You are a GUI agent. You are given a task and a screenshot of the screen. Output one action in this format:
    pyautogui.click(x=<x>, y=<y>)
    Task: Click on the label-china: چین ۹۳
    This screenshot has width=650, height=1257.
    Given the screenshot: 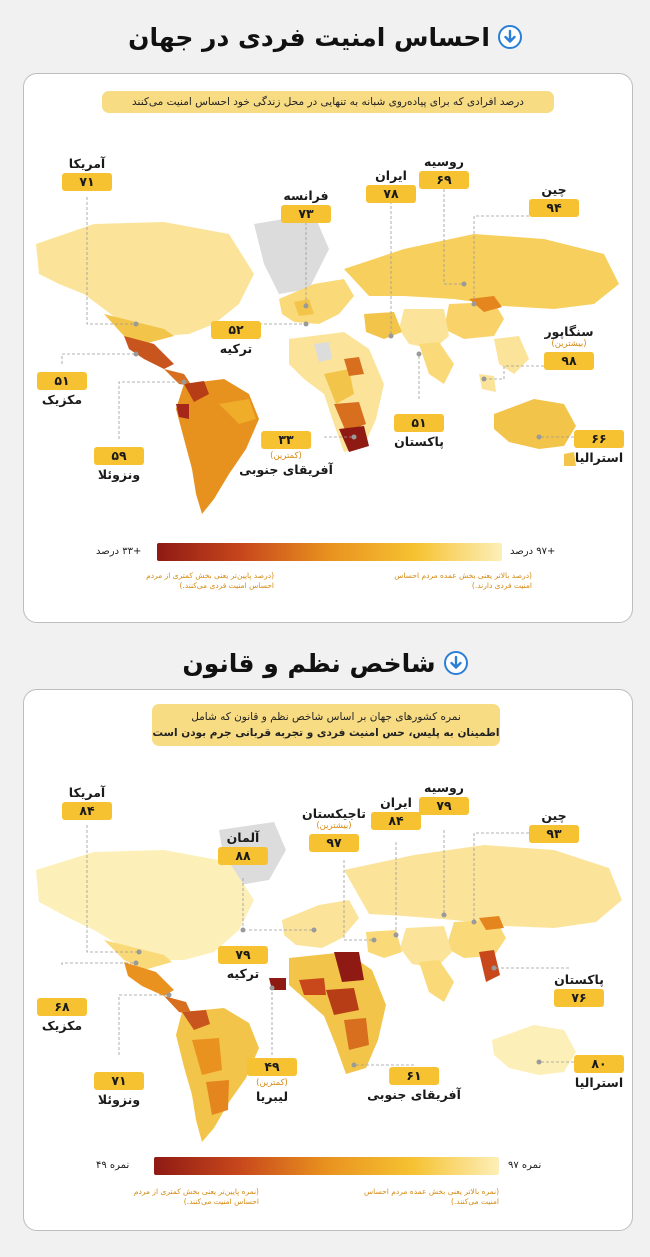 What is the action you would take?
    pyautogui.click(x=554, y=826)
    